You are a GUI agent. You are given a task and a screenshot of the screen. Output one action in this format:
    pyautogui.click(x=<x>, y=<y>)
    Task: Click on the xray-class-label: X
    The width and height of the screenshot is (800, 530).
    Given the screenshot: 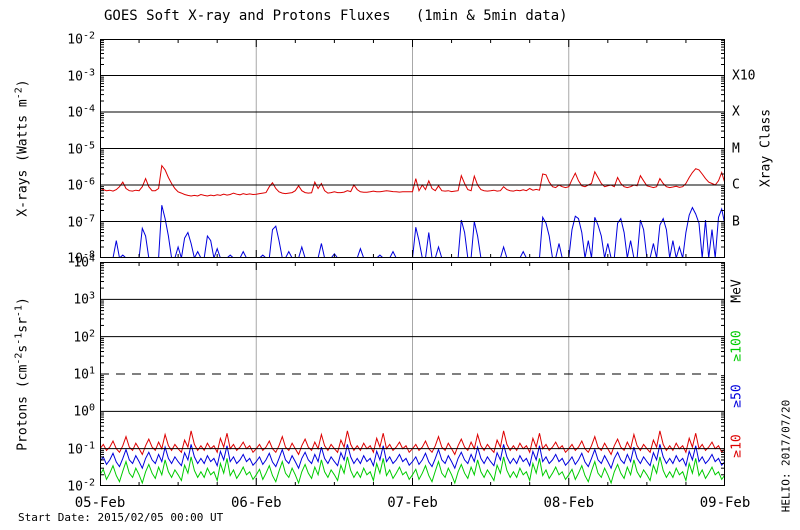 What is the action you would take?
    pyautogui.click(x=736, y=112)
    